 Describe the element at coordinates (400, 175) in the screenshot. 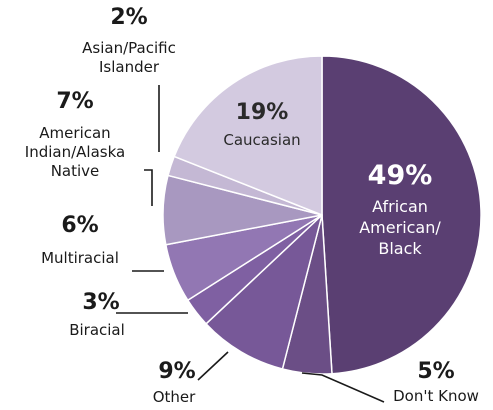

I see `slice-percent-african-american-black: 49%` at that location.